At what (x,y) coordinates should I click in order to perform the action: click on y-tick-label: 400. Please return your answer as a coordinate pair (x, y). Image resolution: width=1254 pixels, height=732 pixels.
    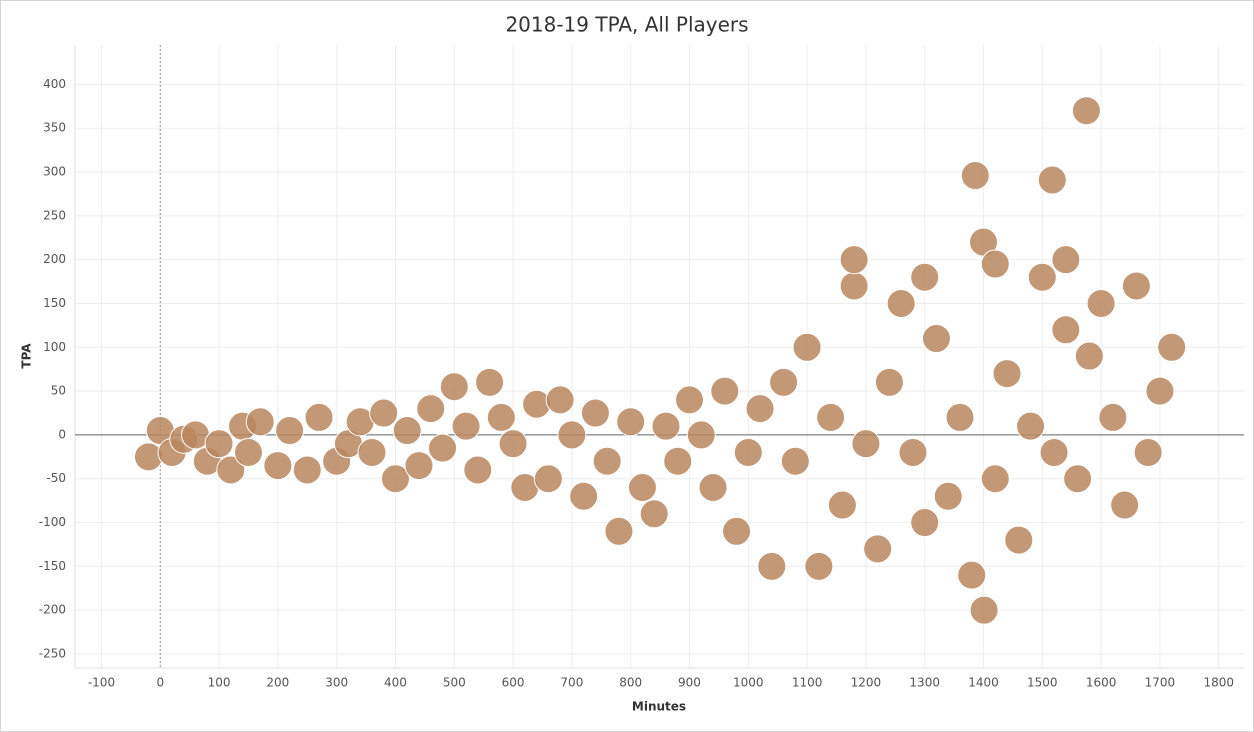
    Looking at the image, I should click on (54, 84).